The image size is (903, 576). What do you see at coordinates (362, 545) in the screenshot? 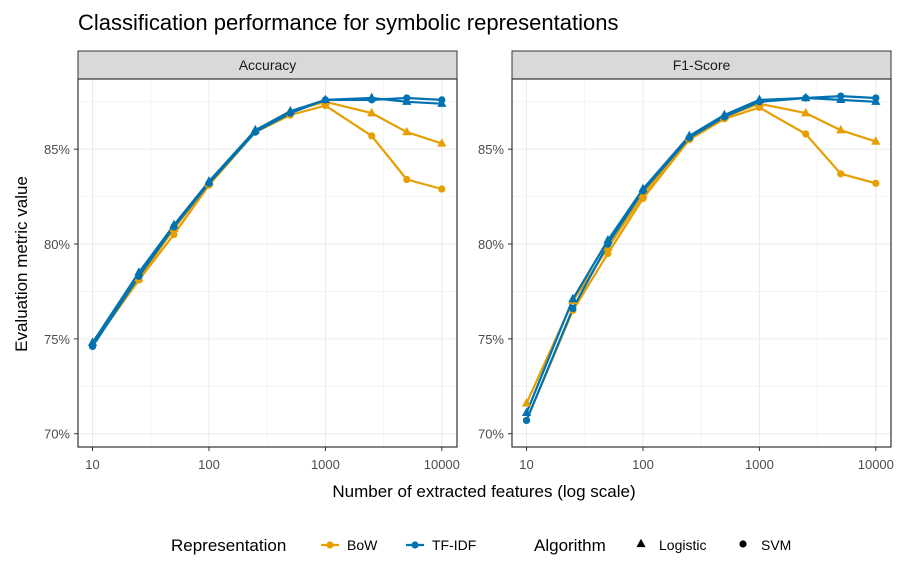
I see `legend-label-bow: BoW` at bounding box center [362, 545].